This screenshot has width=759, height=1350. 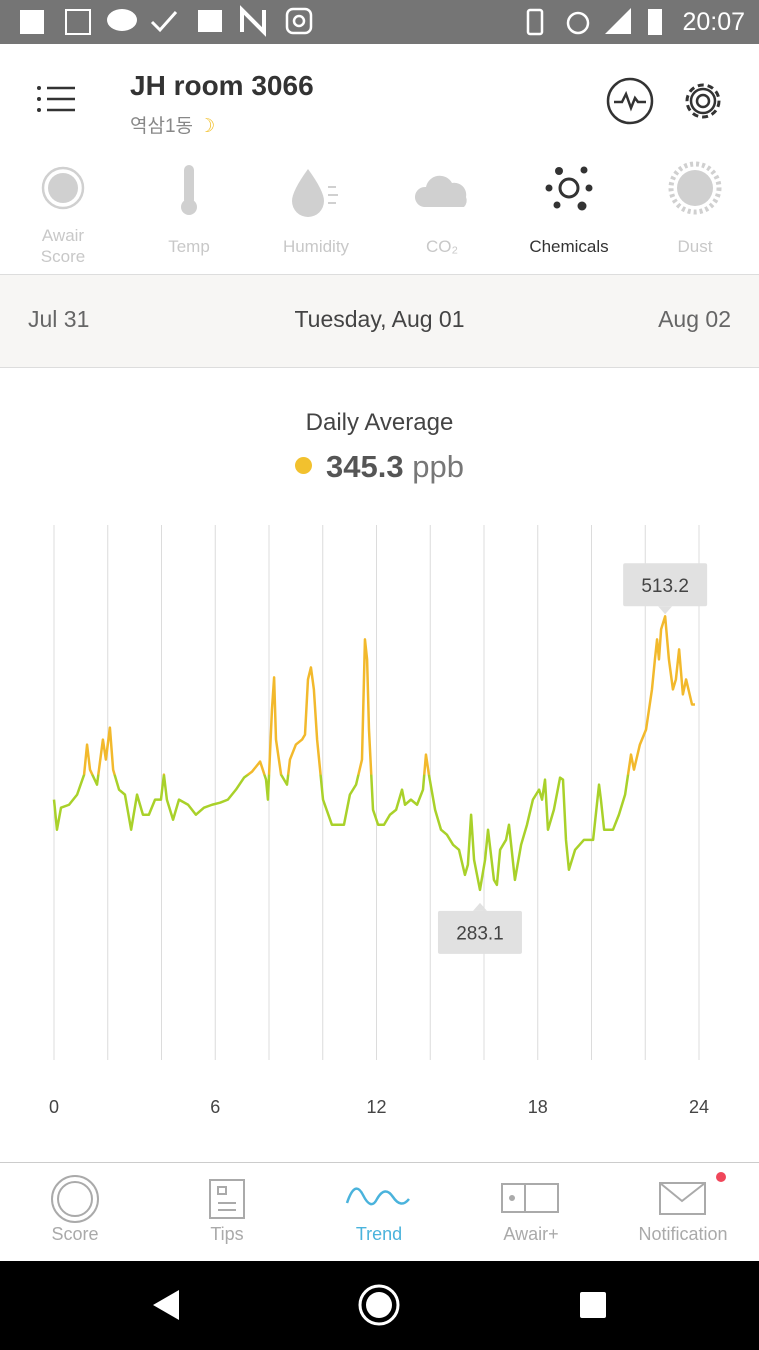 I want to click on annotation-label: 283.1, so click(x=480, y=933).